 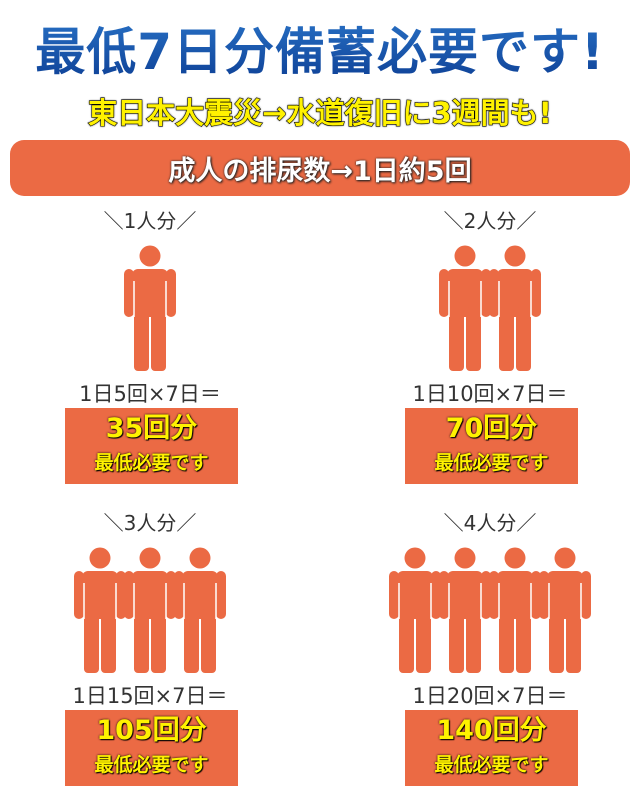 What do you see at coordinates (151, 730) in the screenshot?
I see `result-count: 105回分` at bounding box center [151, 730].